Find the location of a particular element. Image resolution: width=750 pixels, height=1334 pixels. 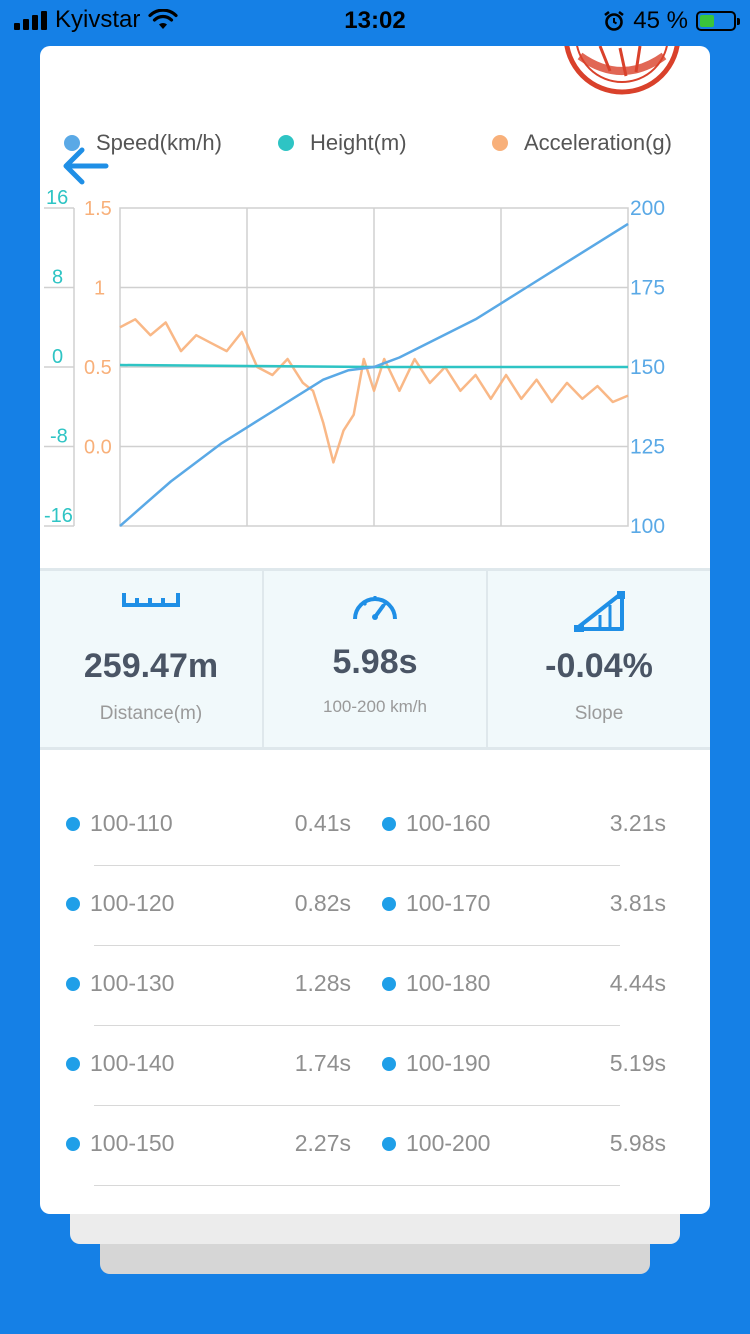

acceleration-tick-label: 1 is located at coordinates (99, 289).